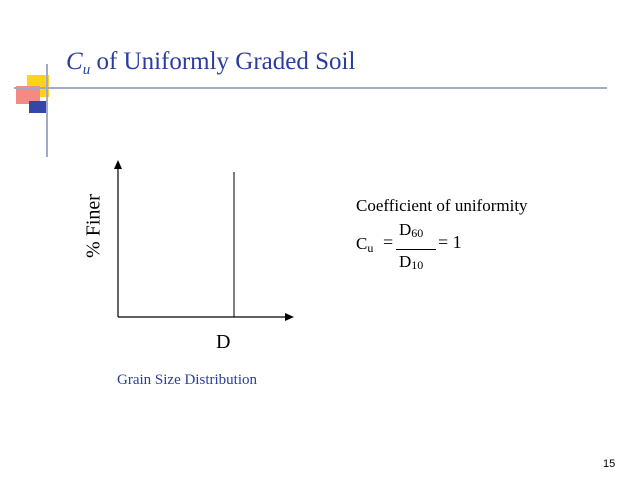  What do you see at coordinates (411, 262) in the screenshot?
I see `equation-denominator: D10` at bounding box center [411, 262].